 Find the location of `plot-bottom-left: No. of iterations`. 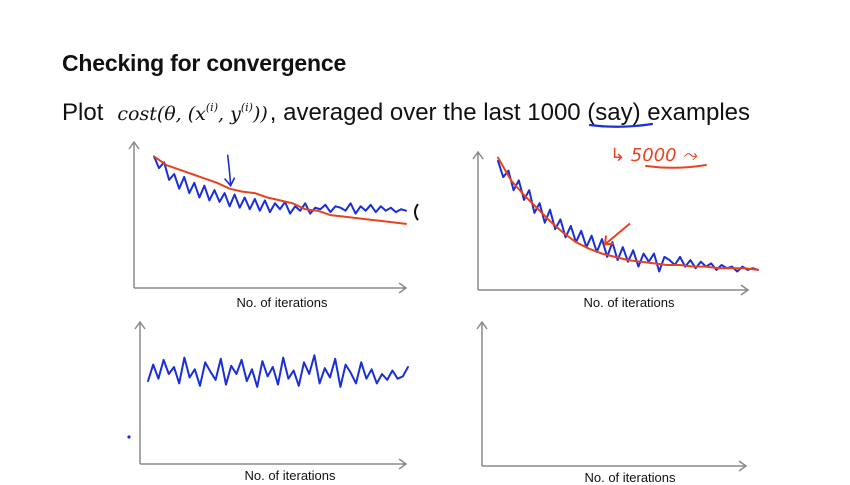

plot-bottom-left: No. of iterations is located at coordinates (270, 401).